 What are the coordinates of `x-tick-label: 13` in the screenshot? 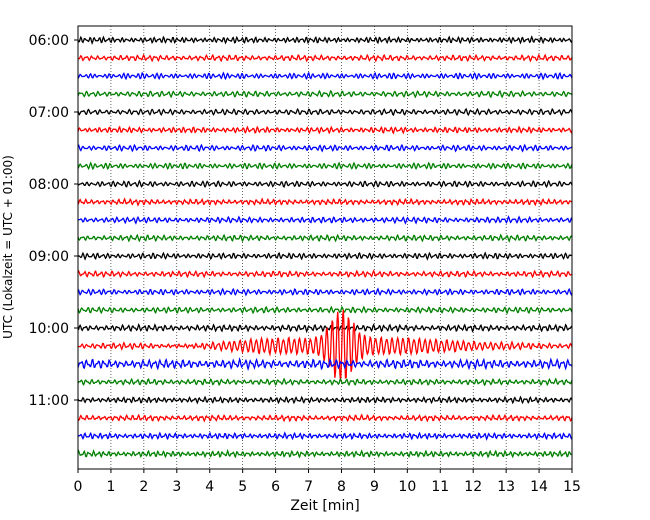 It's located at (506, 487).